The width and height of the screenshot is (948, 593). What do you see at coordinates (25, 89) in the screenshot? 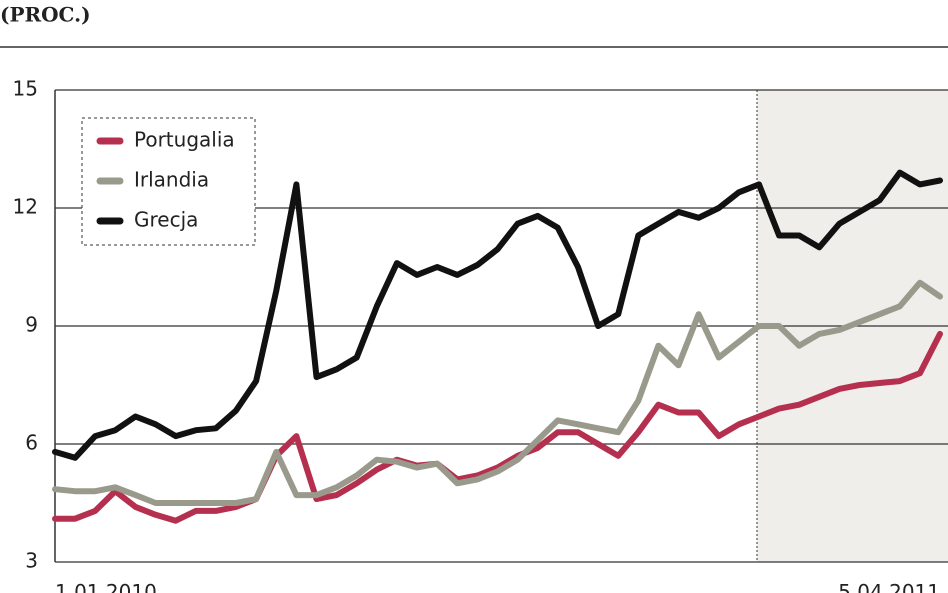
I see `y-tick-label: 15` at bounding box center [25, 89].